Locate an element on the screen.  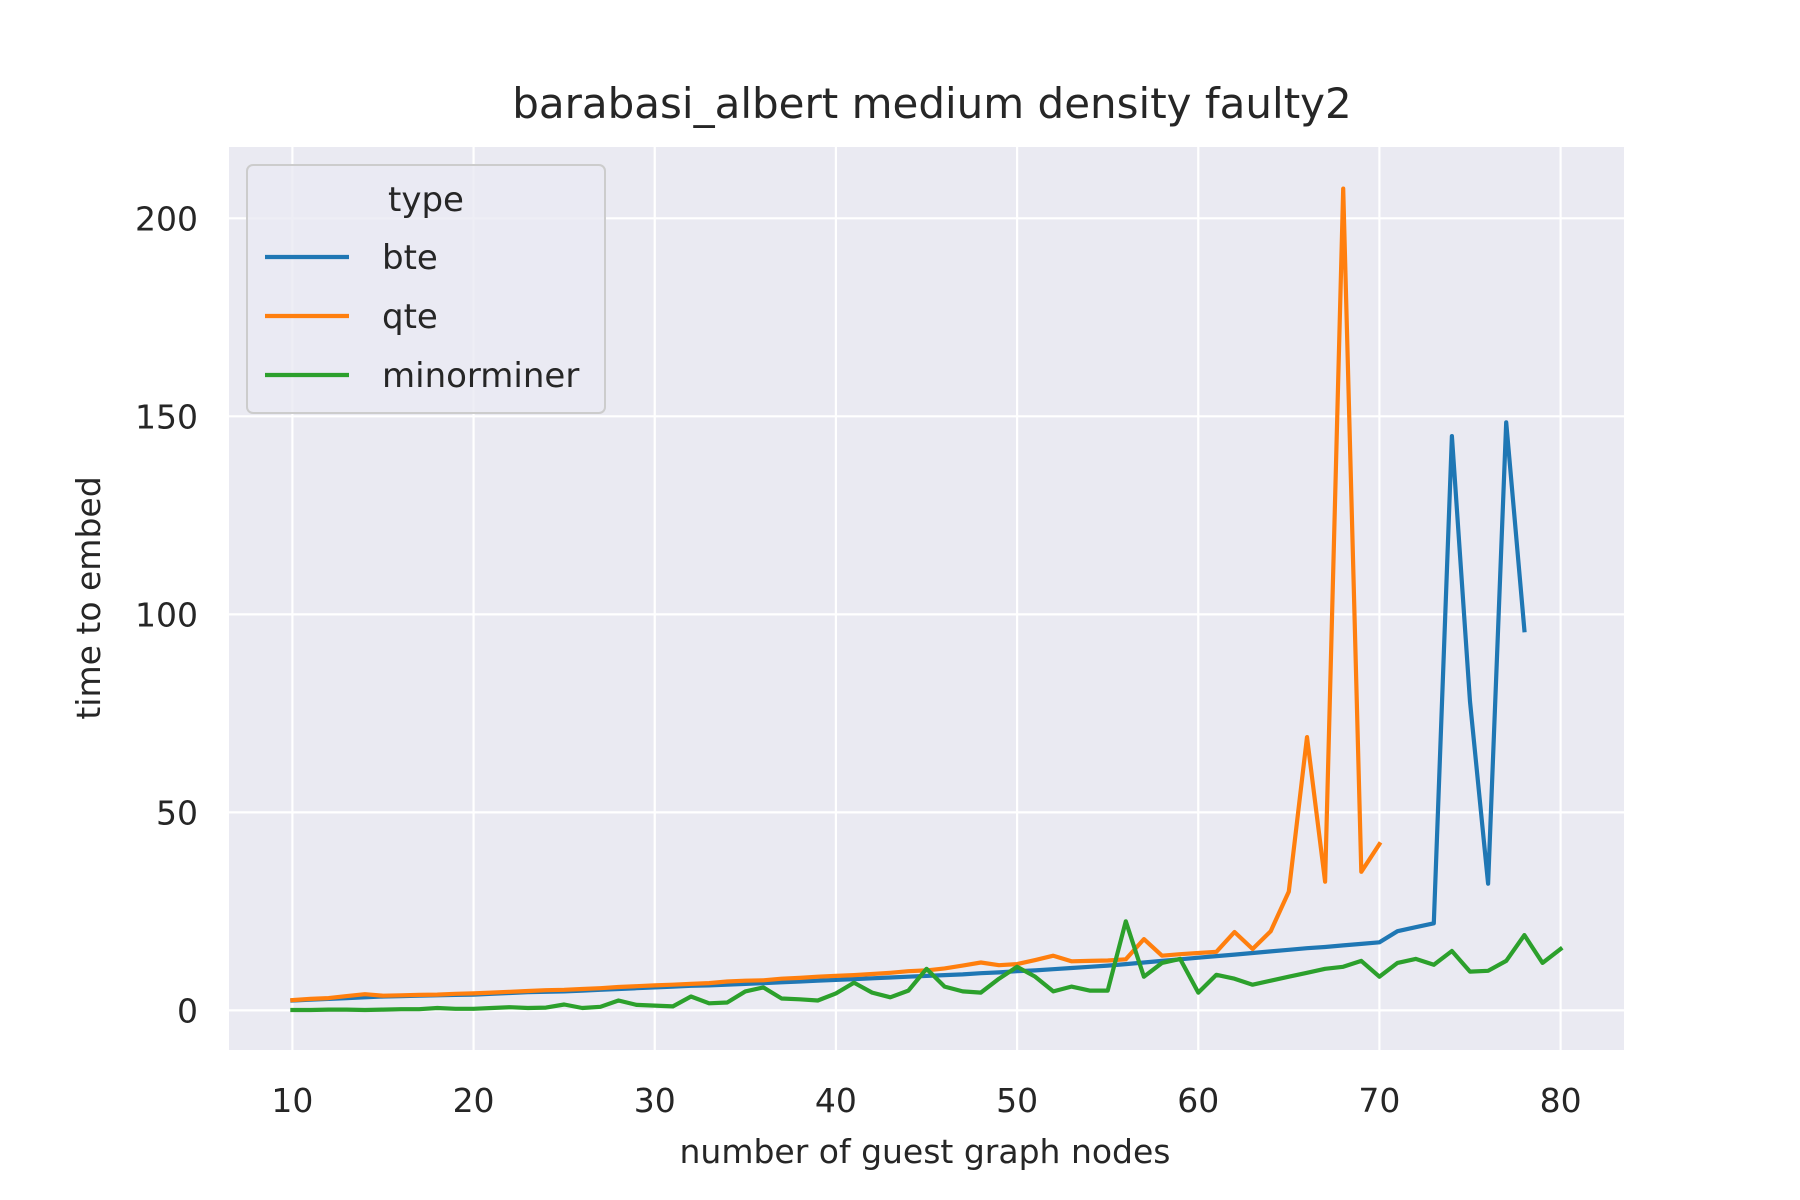
x-tick-labels: 10 20 30 40 50 60 70 80 is located at coordinates (926, 1100).